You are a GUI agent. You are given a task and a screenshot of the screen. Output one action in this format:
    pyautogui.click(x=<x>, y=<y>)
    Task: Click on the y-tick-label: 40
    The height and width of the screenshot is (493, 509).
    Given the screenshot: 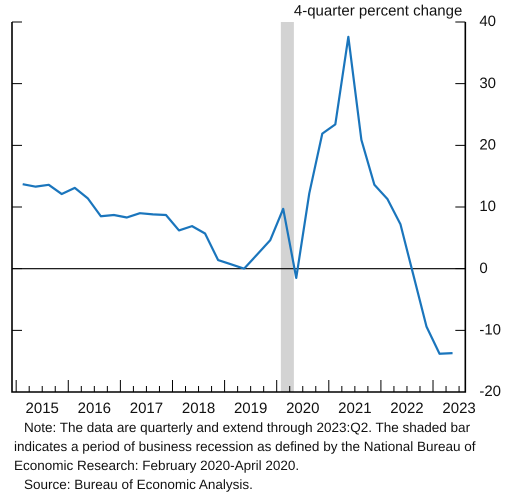 What is the action you would take?
    pyautogui.click(x=487, y=21)
    